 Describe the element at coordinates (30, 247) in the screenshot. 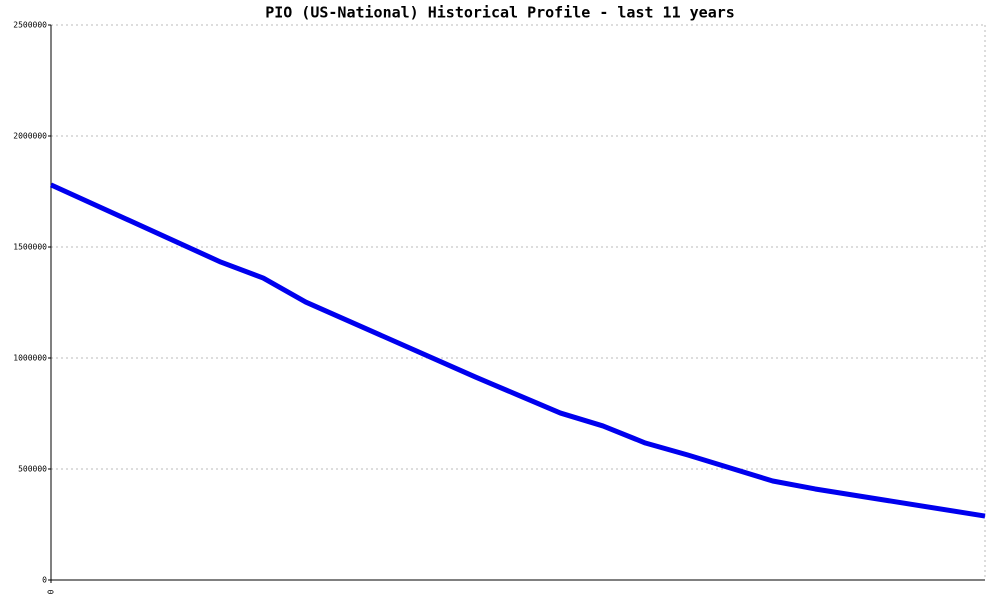

I see `y-tick-label: 1500000` at that location.